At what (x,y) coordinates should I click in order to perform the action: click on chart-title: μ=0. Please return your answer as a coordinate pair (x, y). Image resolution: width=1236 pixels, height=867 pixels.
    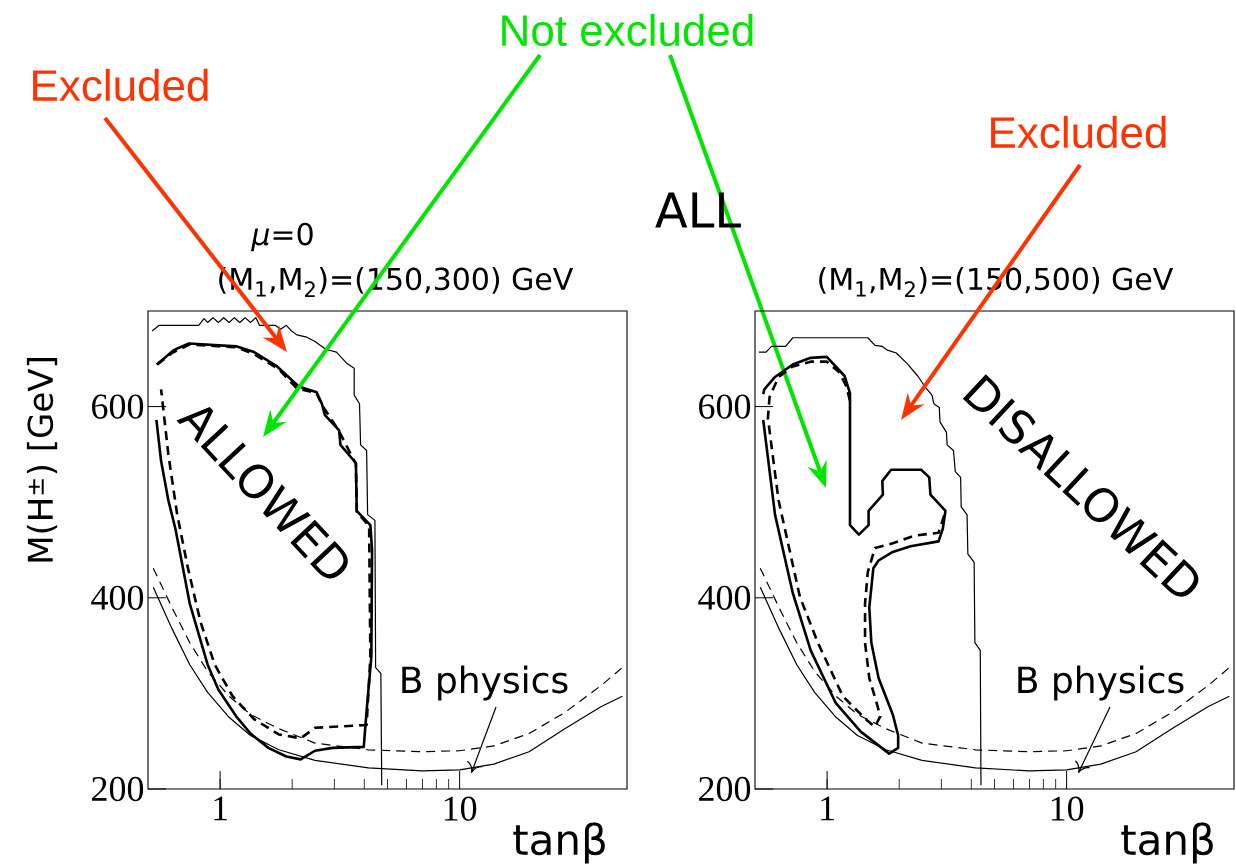
    Looking at the image, I should click on (281, 237).